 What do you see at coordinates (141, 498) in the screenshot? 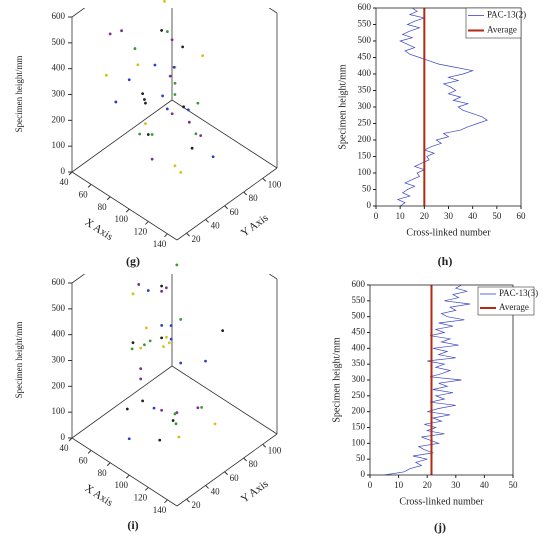
I see `x-tick-label: 120` at bounding box center [141, 498].